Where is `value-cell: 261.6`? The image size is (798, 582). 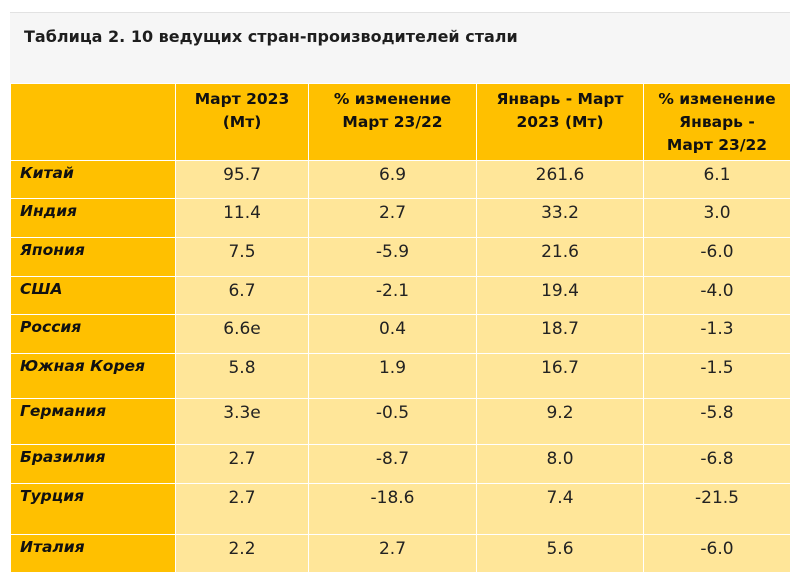
value-cell: 261.6 is located at coordinates (560, 179).